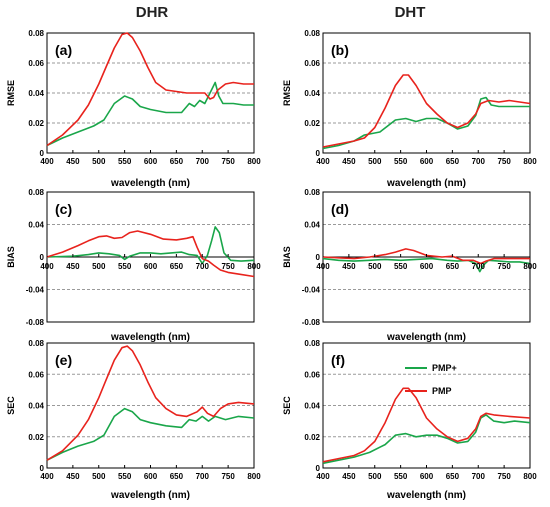  What do you see at coordinates (442, 391) in the screenshot?
I see `legend-label: PMP` at bounding box center [442, 391].